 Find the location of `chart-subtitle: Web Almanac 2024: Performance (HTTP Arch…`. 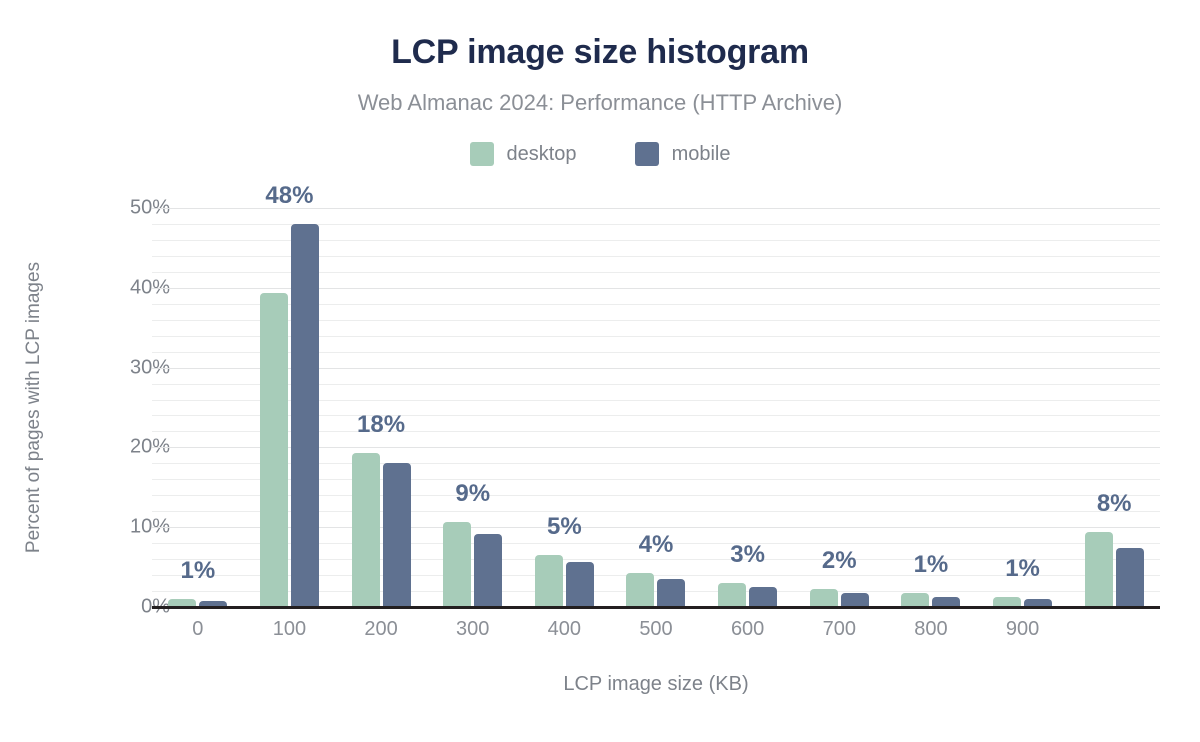

chart-subtitle: Web Almanac 2024: Performance (HTTP Arch… is located at coordinates (600, 102).